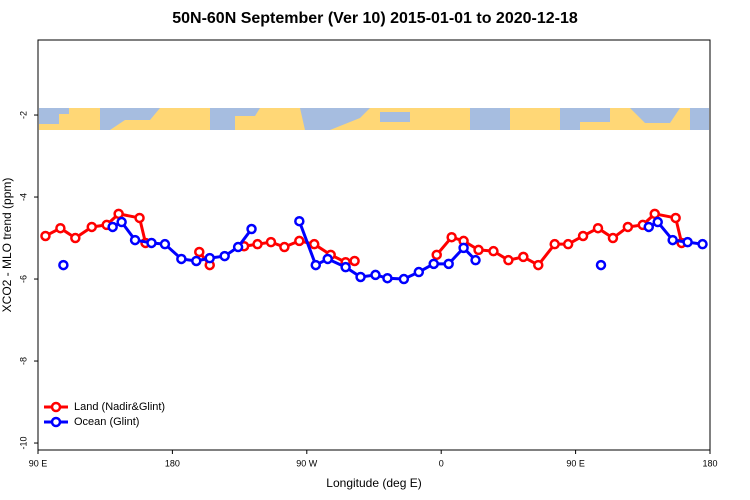 This screenshot has width=750, height=500. I want to click on y-tick-label: -4, so click(23, 197).